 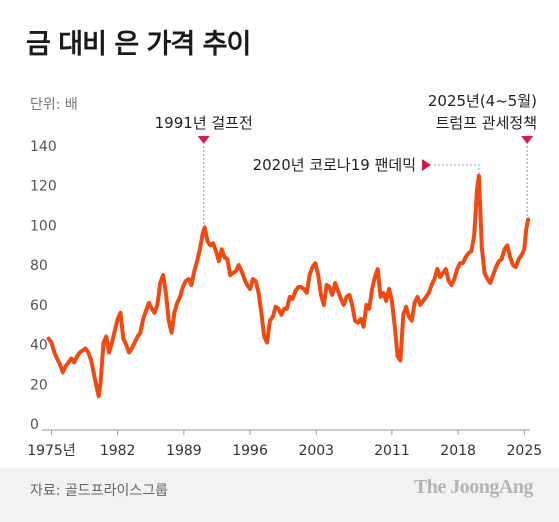 I want to click on annotation-tariff-label-line2: 트럼프 관세정책, so click(x=486, y=123).